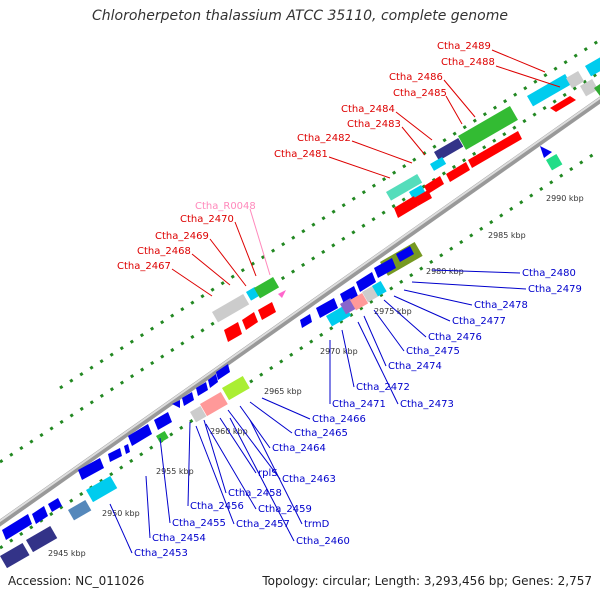 This screenshot has height=600, width=600. Describe the element at coordinates (283, 391) in the screenshot. I see `scale-label: 2965 kbp` at that location.